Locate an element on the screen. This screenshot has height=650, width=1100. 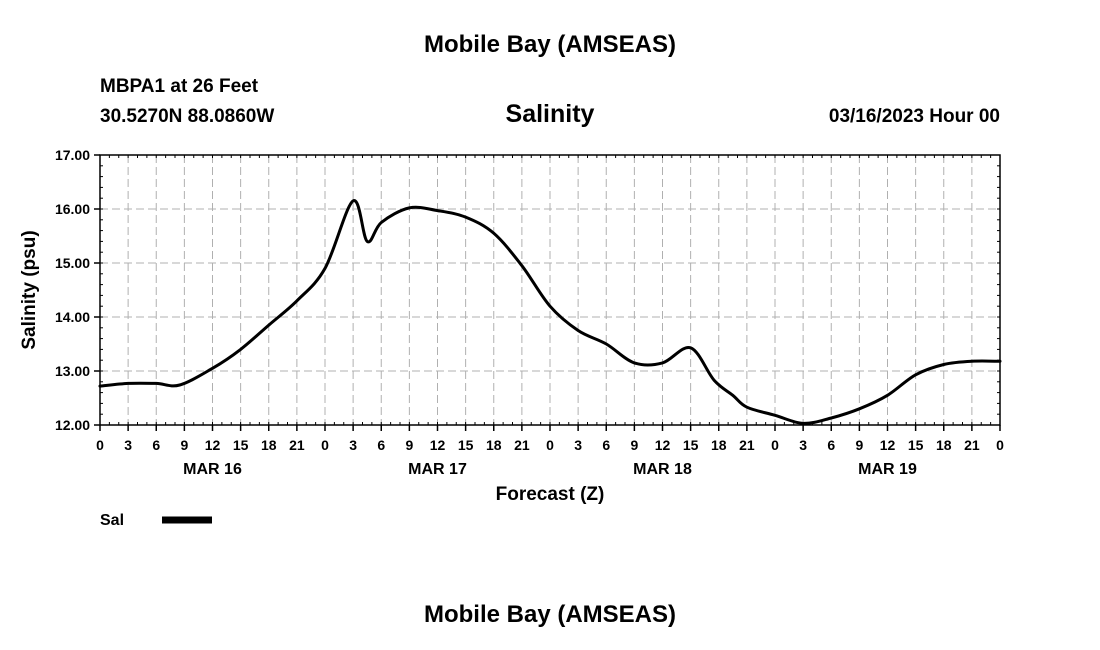
legend-label: Sal is located at coordinates (112, 520).